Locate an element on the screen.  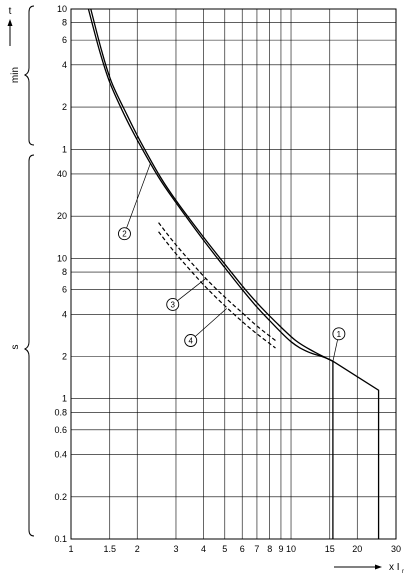
x-tick-label-7: 7 is located at coordinates (256, 549).